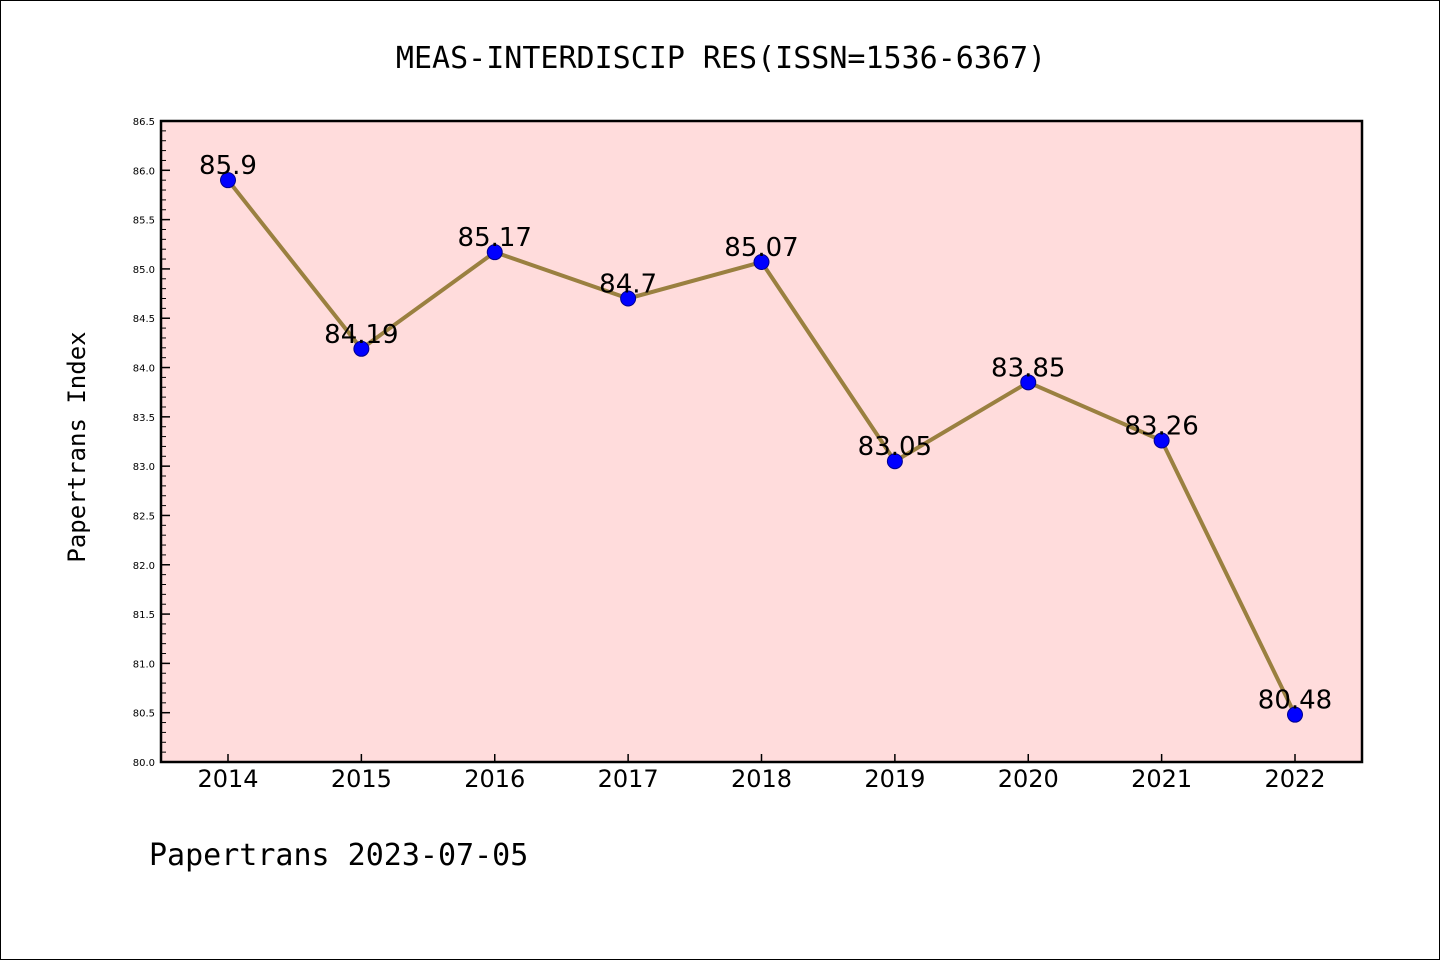 The width and height of the screenshot is (1440, 961). What do you see at coordinates (1161, 427) in the screenshot?
I see `data-label: 83.26` at bounding box center [1161, 427].